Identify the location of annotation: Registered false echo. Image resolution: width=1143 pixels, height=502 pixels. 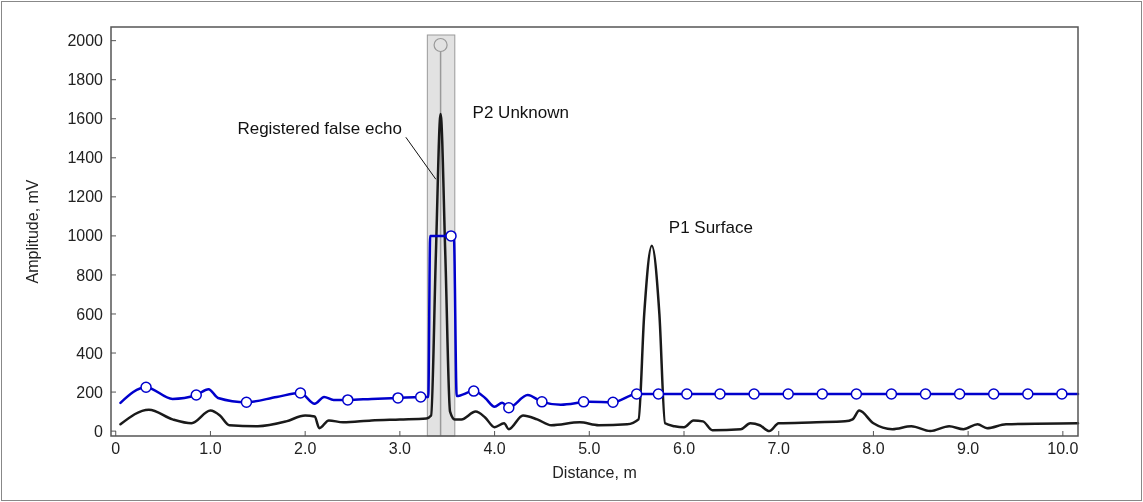
(319, 129).